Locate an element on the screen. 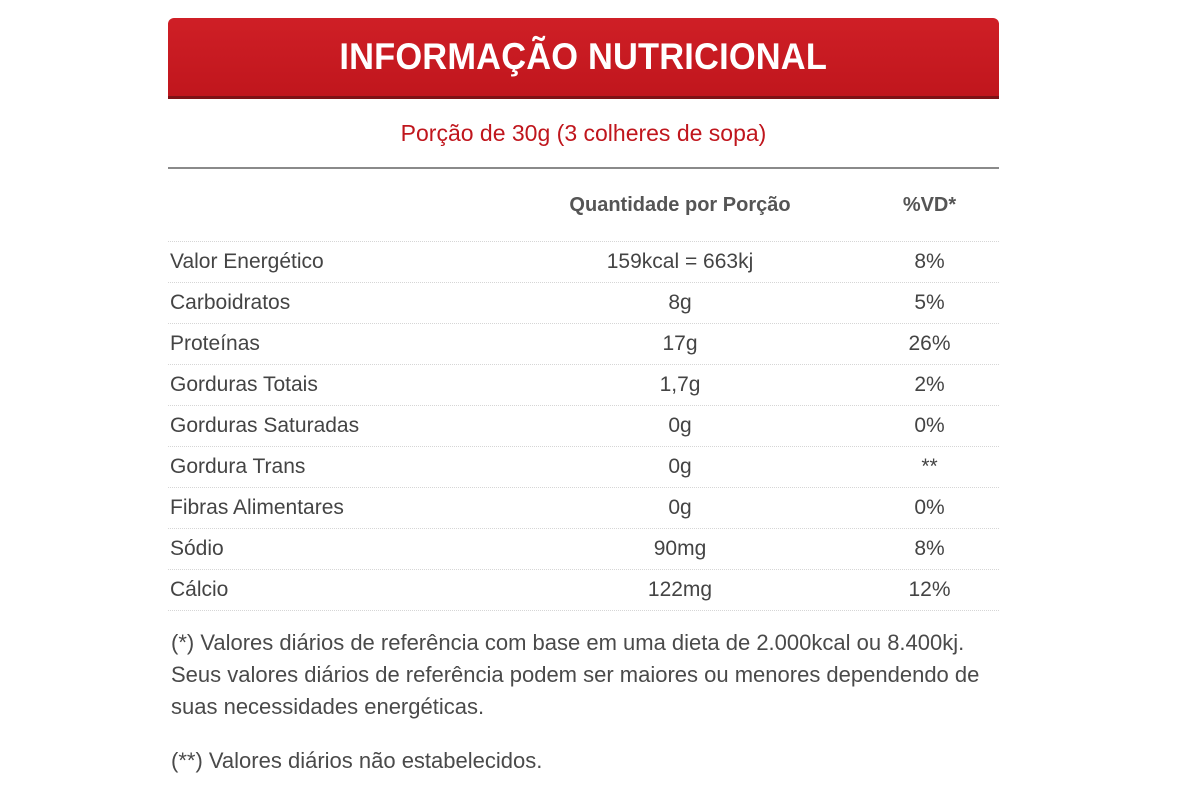 Image resolution: width=1200 pixels, height=800 pixels. page-title: INFORMAÇÃO NUTRICIONAL is located at coordinates (583, 56).